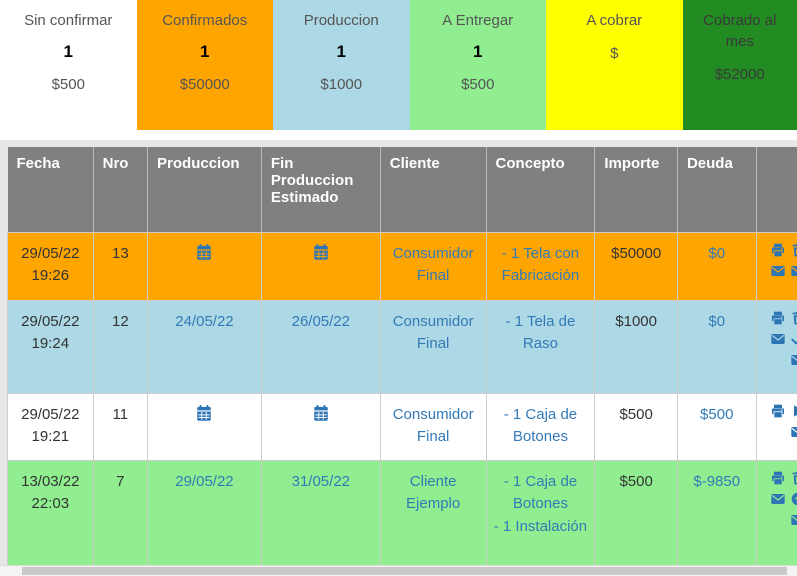 The image size is (797, 576). Describe the element at coordinates (320, 481) in the screenshot. I see `fin-date-link: 31/05/22` at that location.